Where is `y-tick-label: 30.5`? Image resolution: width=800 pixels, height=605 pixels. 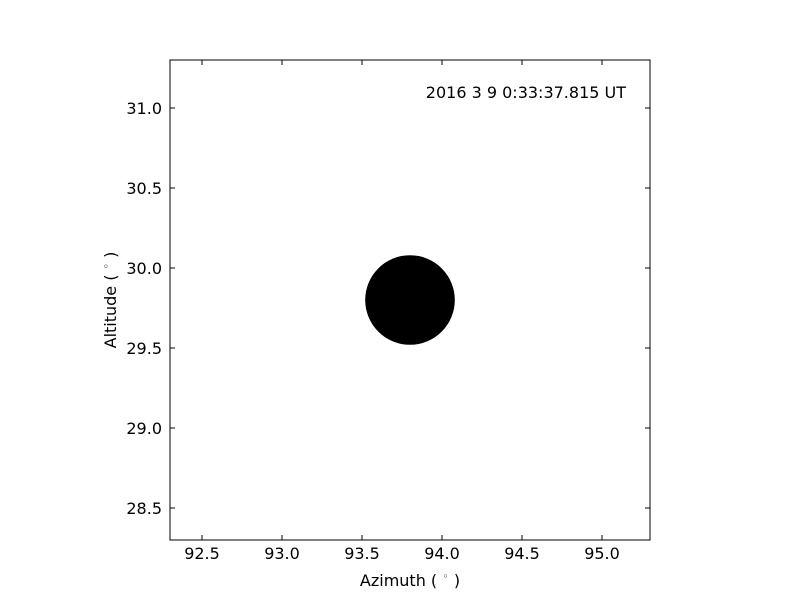
y-tick-label: 30.5 is located at coordinates (144, 188).